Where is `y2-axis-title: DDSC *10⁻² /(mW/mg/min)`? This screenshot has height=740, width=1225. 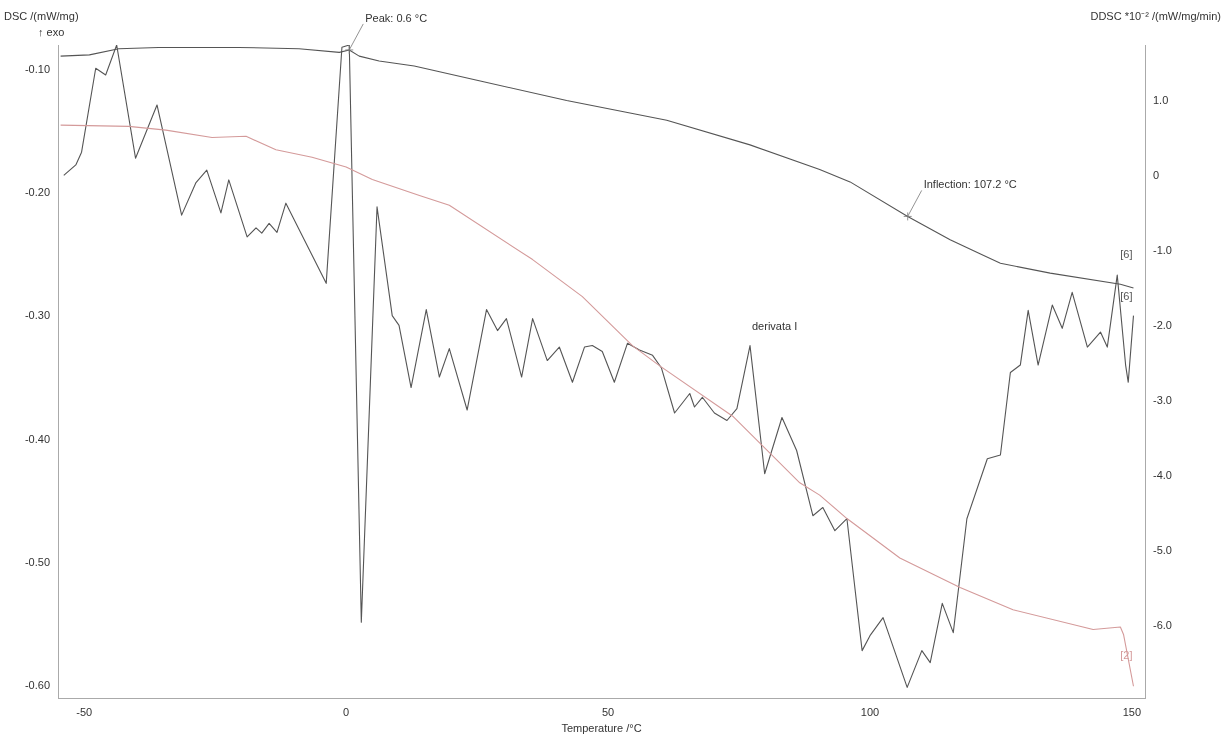 y2-axis-title: DDSC *10⁻² /(mW/mg/min) is located at coordinates (1155, 16).